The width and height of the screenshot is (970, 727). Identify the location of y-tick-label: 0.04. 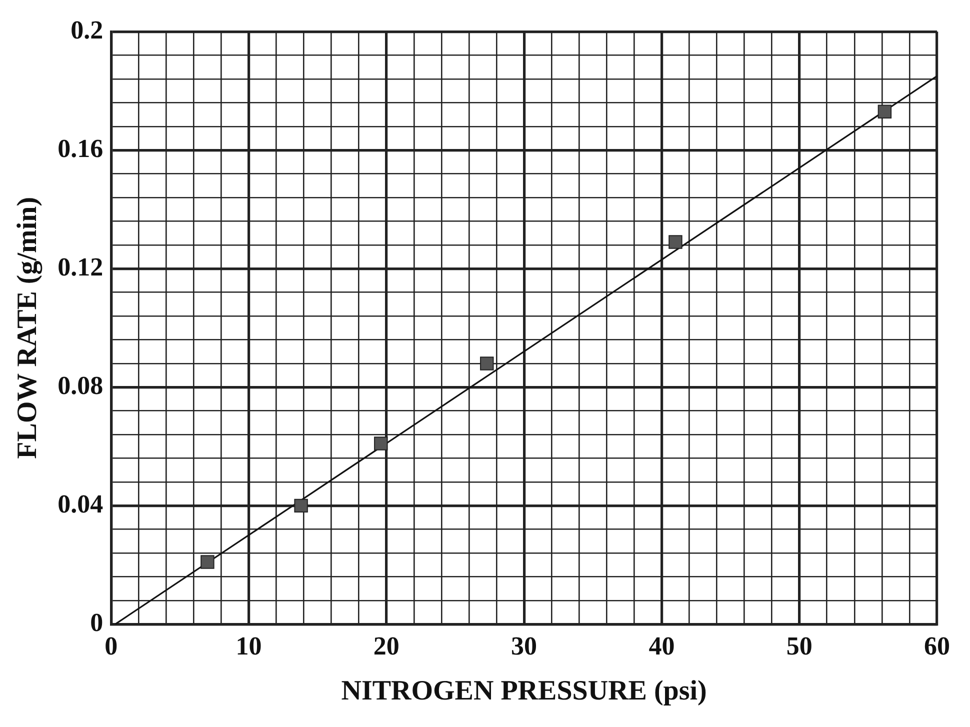
(81, 503).